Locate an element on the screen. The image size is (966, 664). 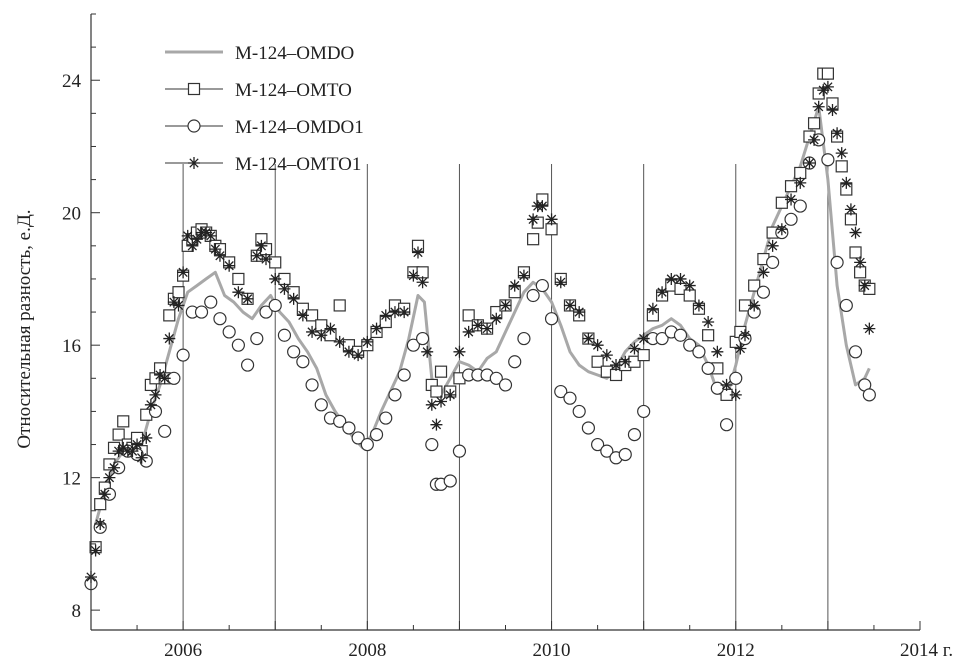
y-tick-label-12: 12 is located at coordinates (71, 479).